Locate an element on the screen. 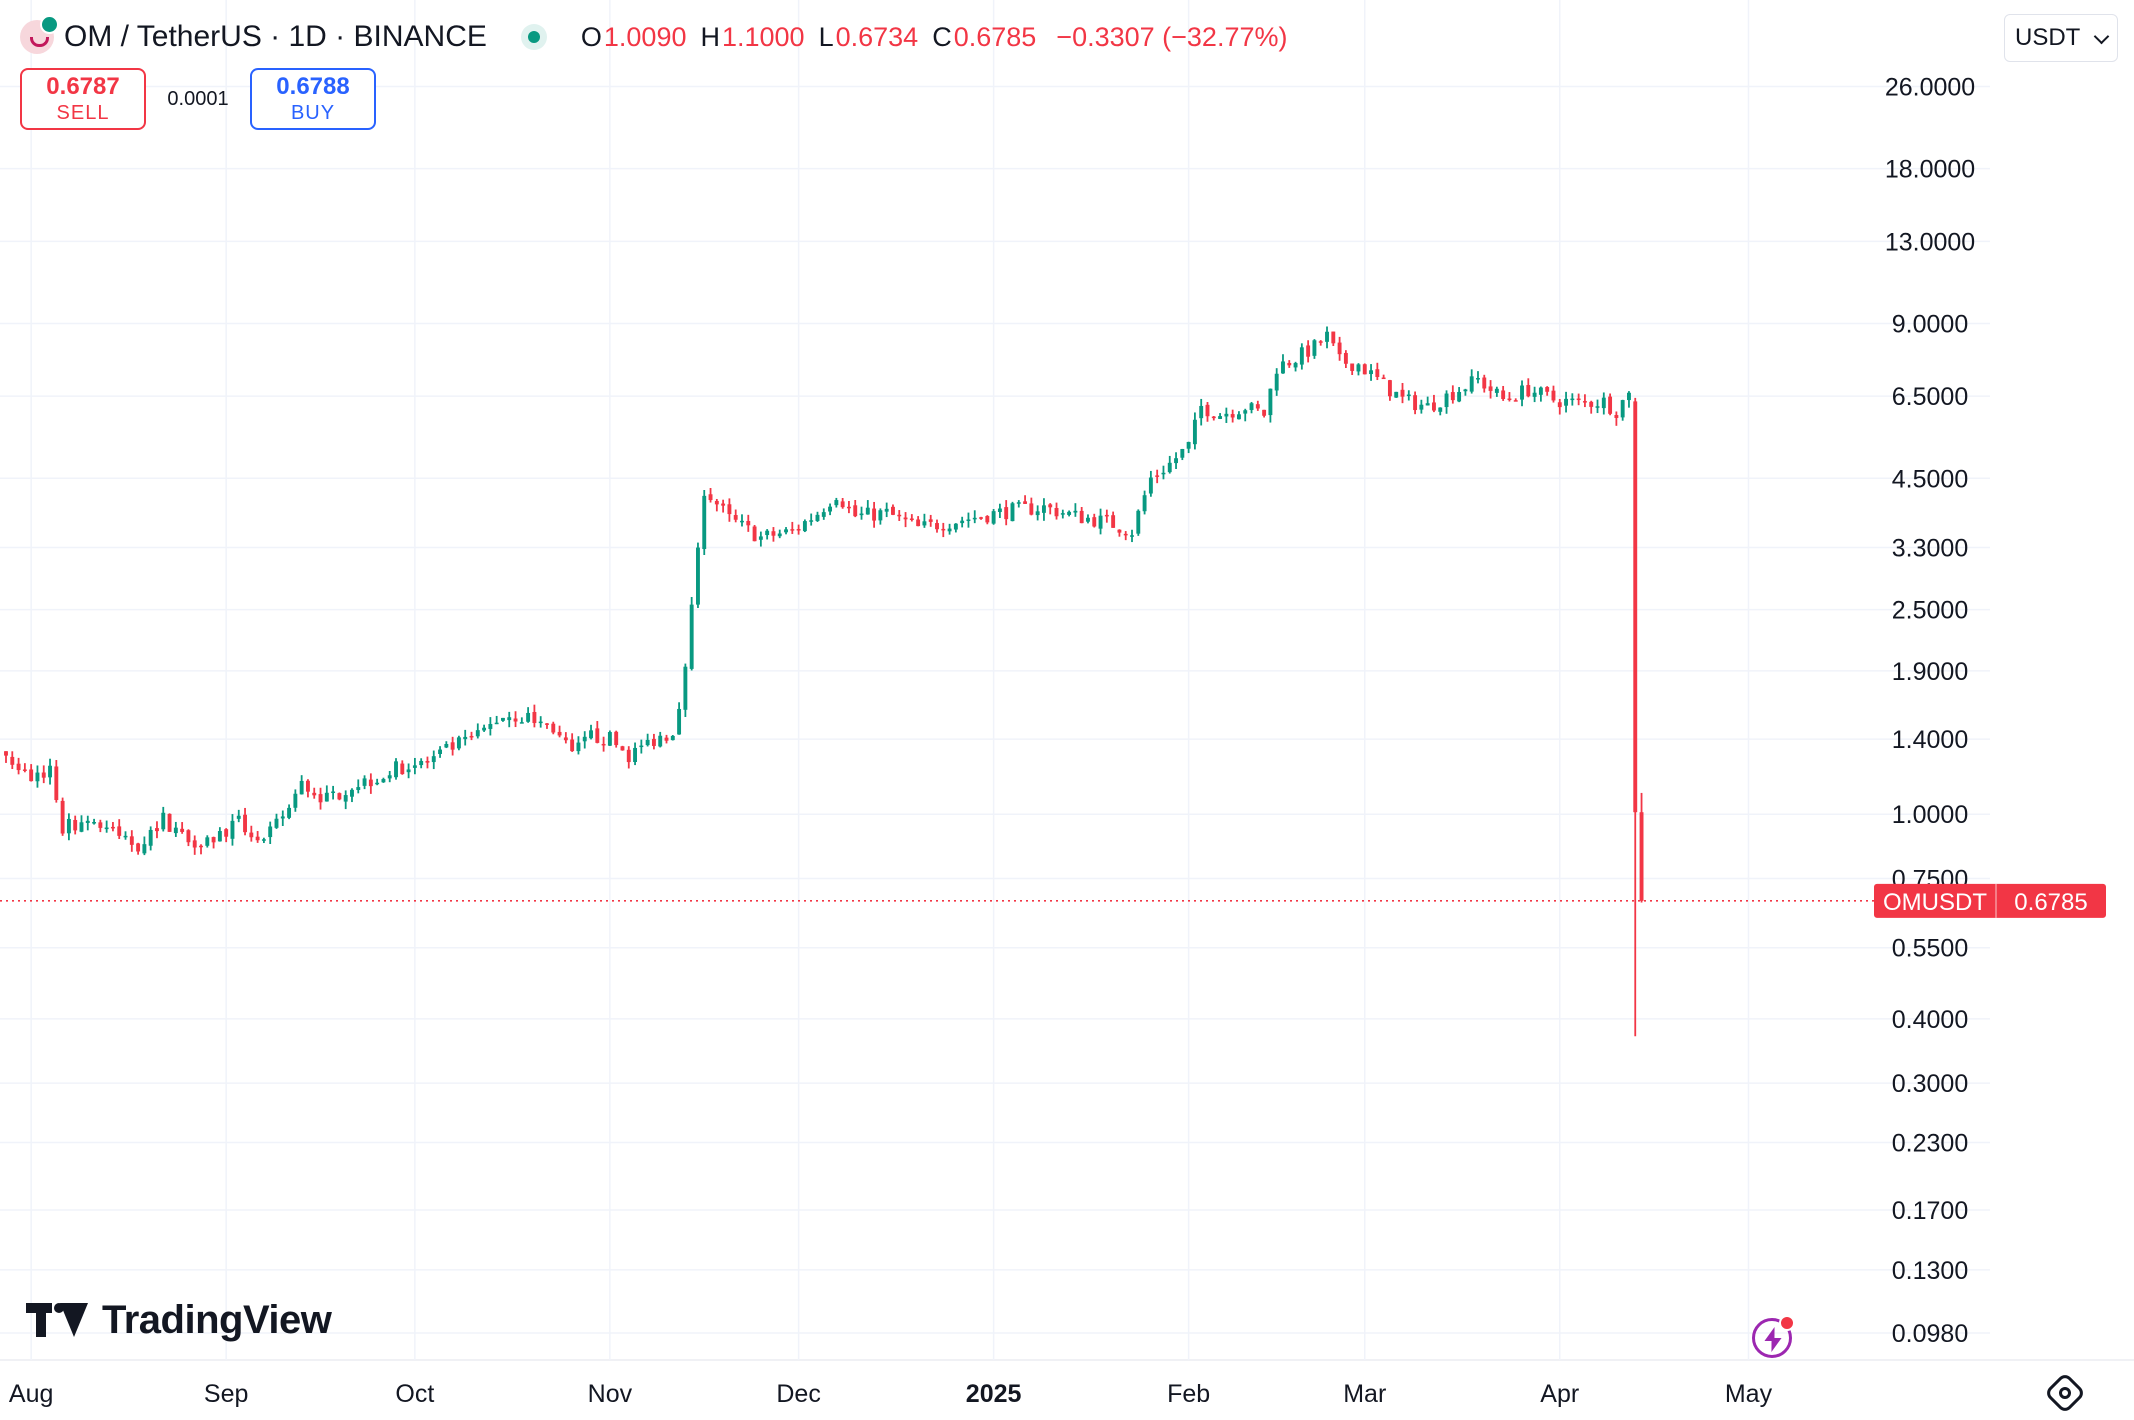 The height and width of the screenshot is (1420, 2134). price-tick-label: 1.4000 is located at coordinates (1930, 740).